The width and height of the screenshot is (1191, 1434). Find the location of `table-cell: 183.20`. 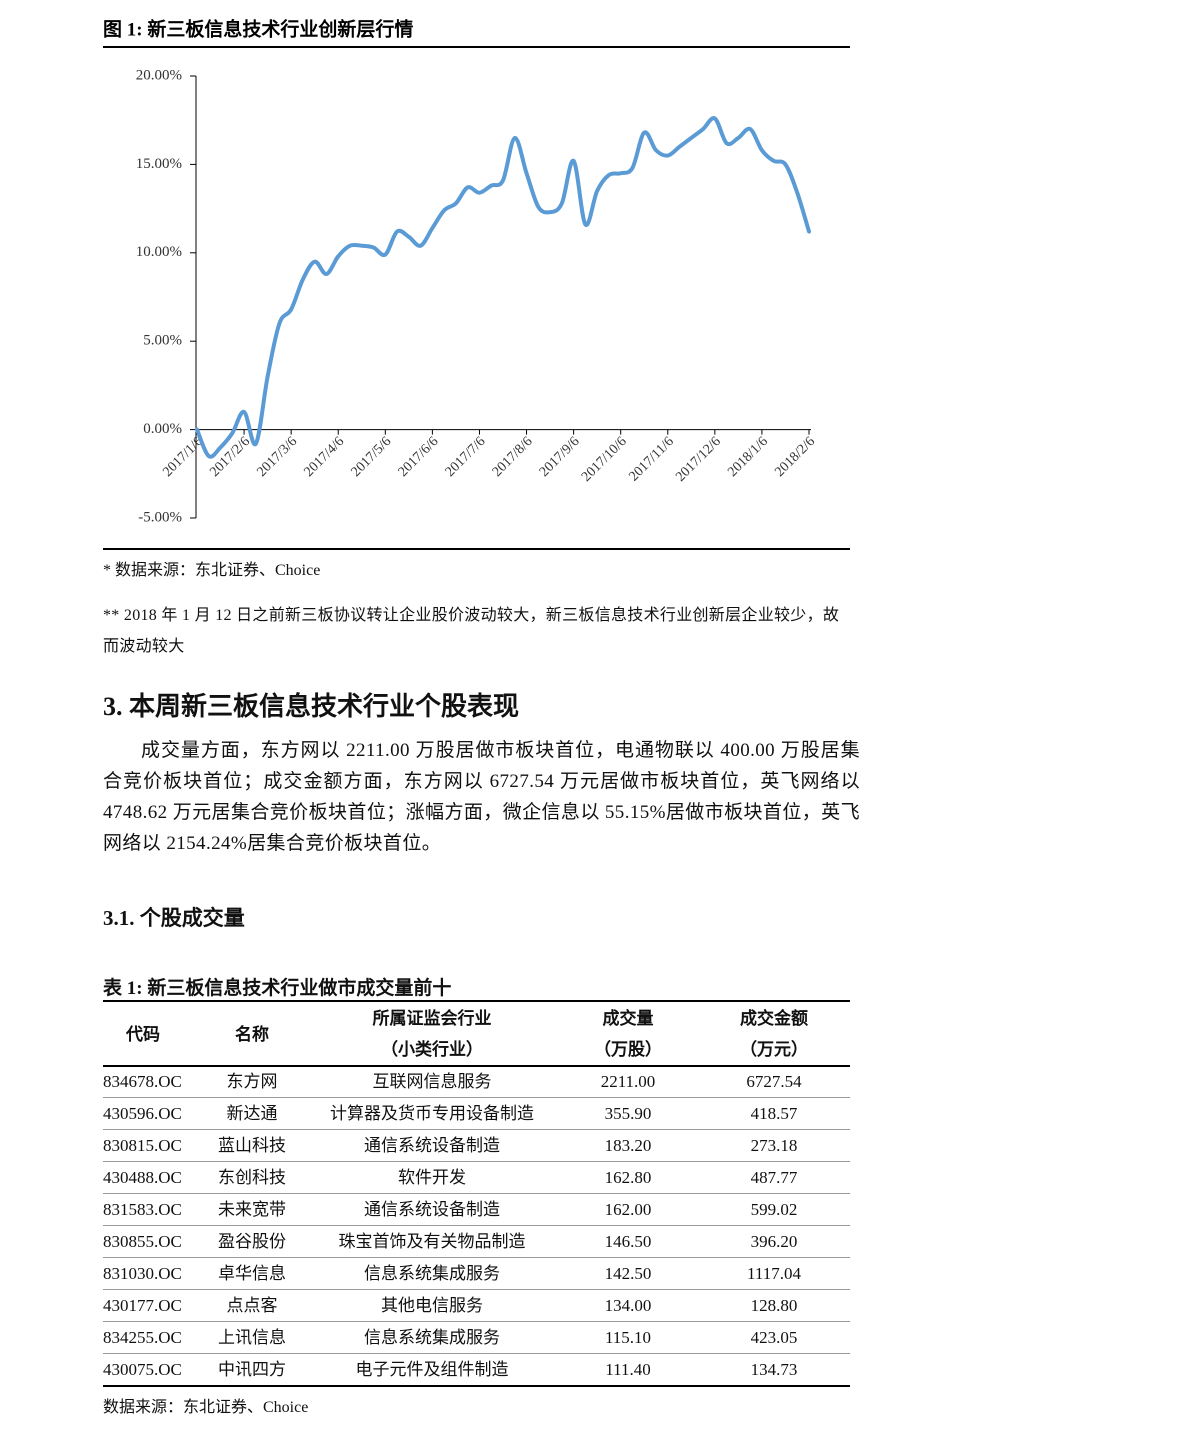

table-cell: 183.20 is located at coordinates (628, 1145).